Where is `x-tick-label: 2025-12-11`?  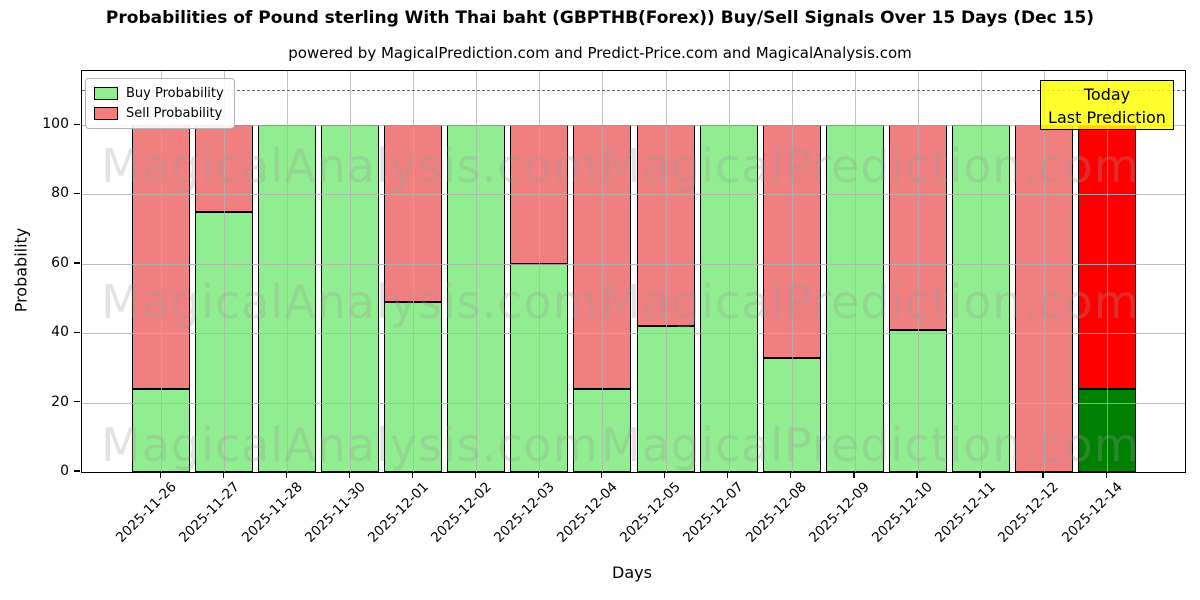
x-tick-label: 2025-12-11 is located at coordinates (966, 512).